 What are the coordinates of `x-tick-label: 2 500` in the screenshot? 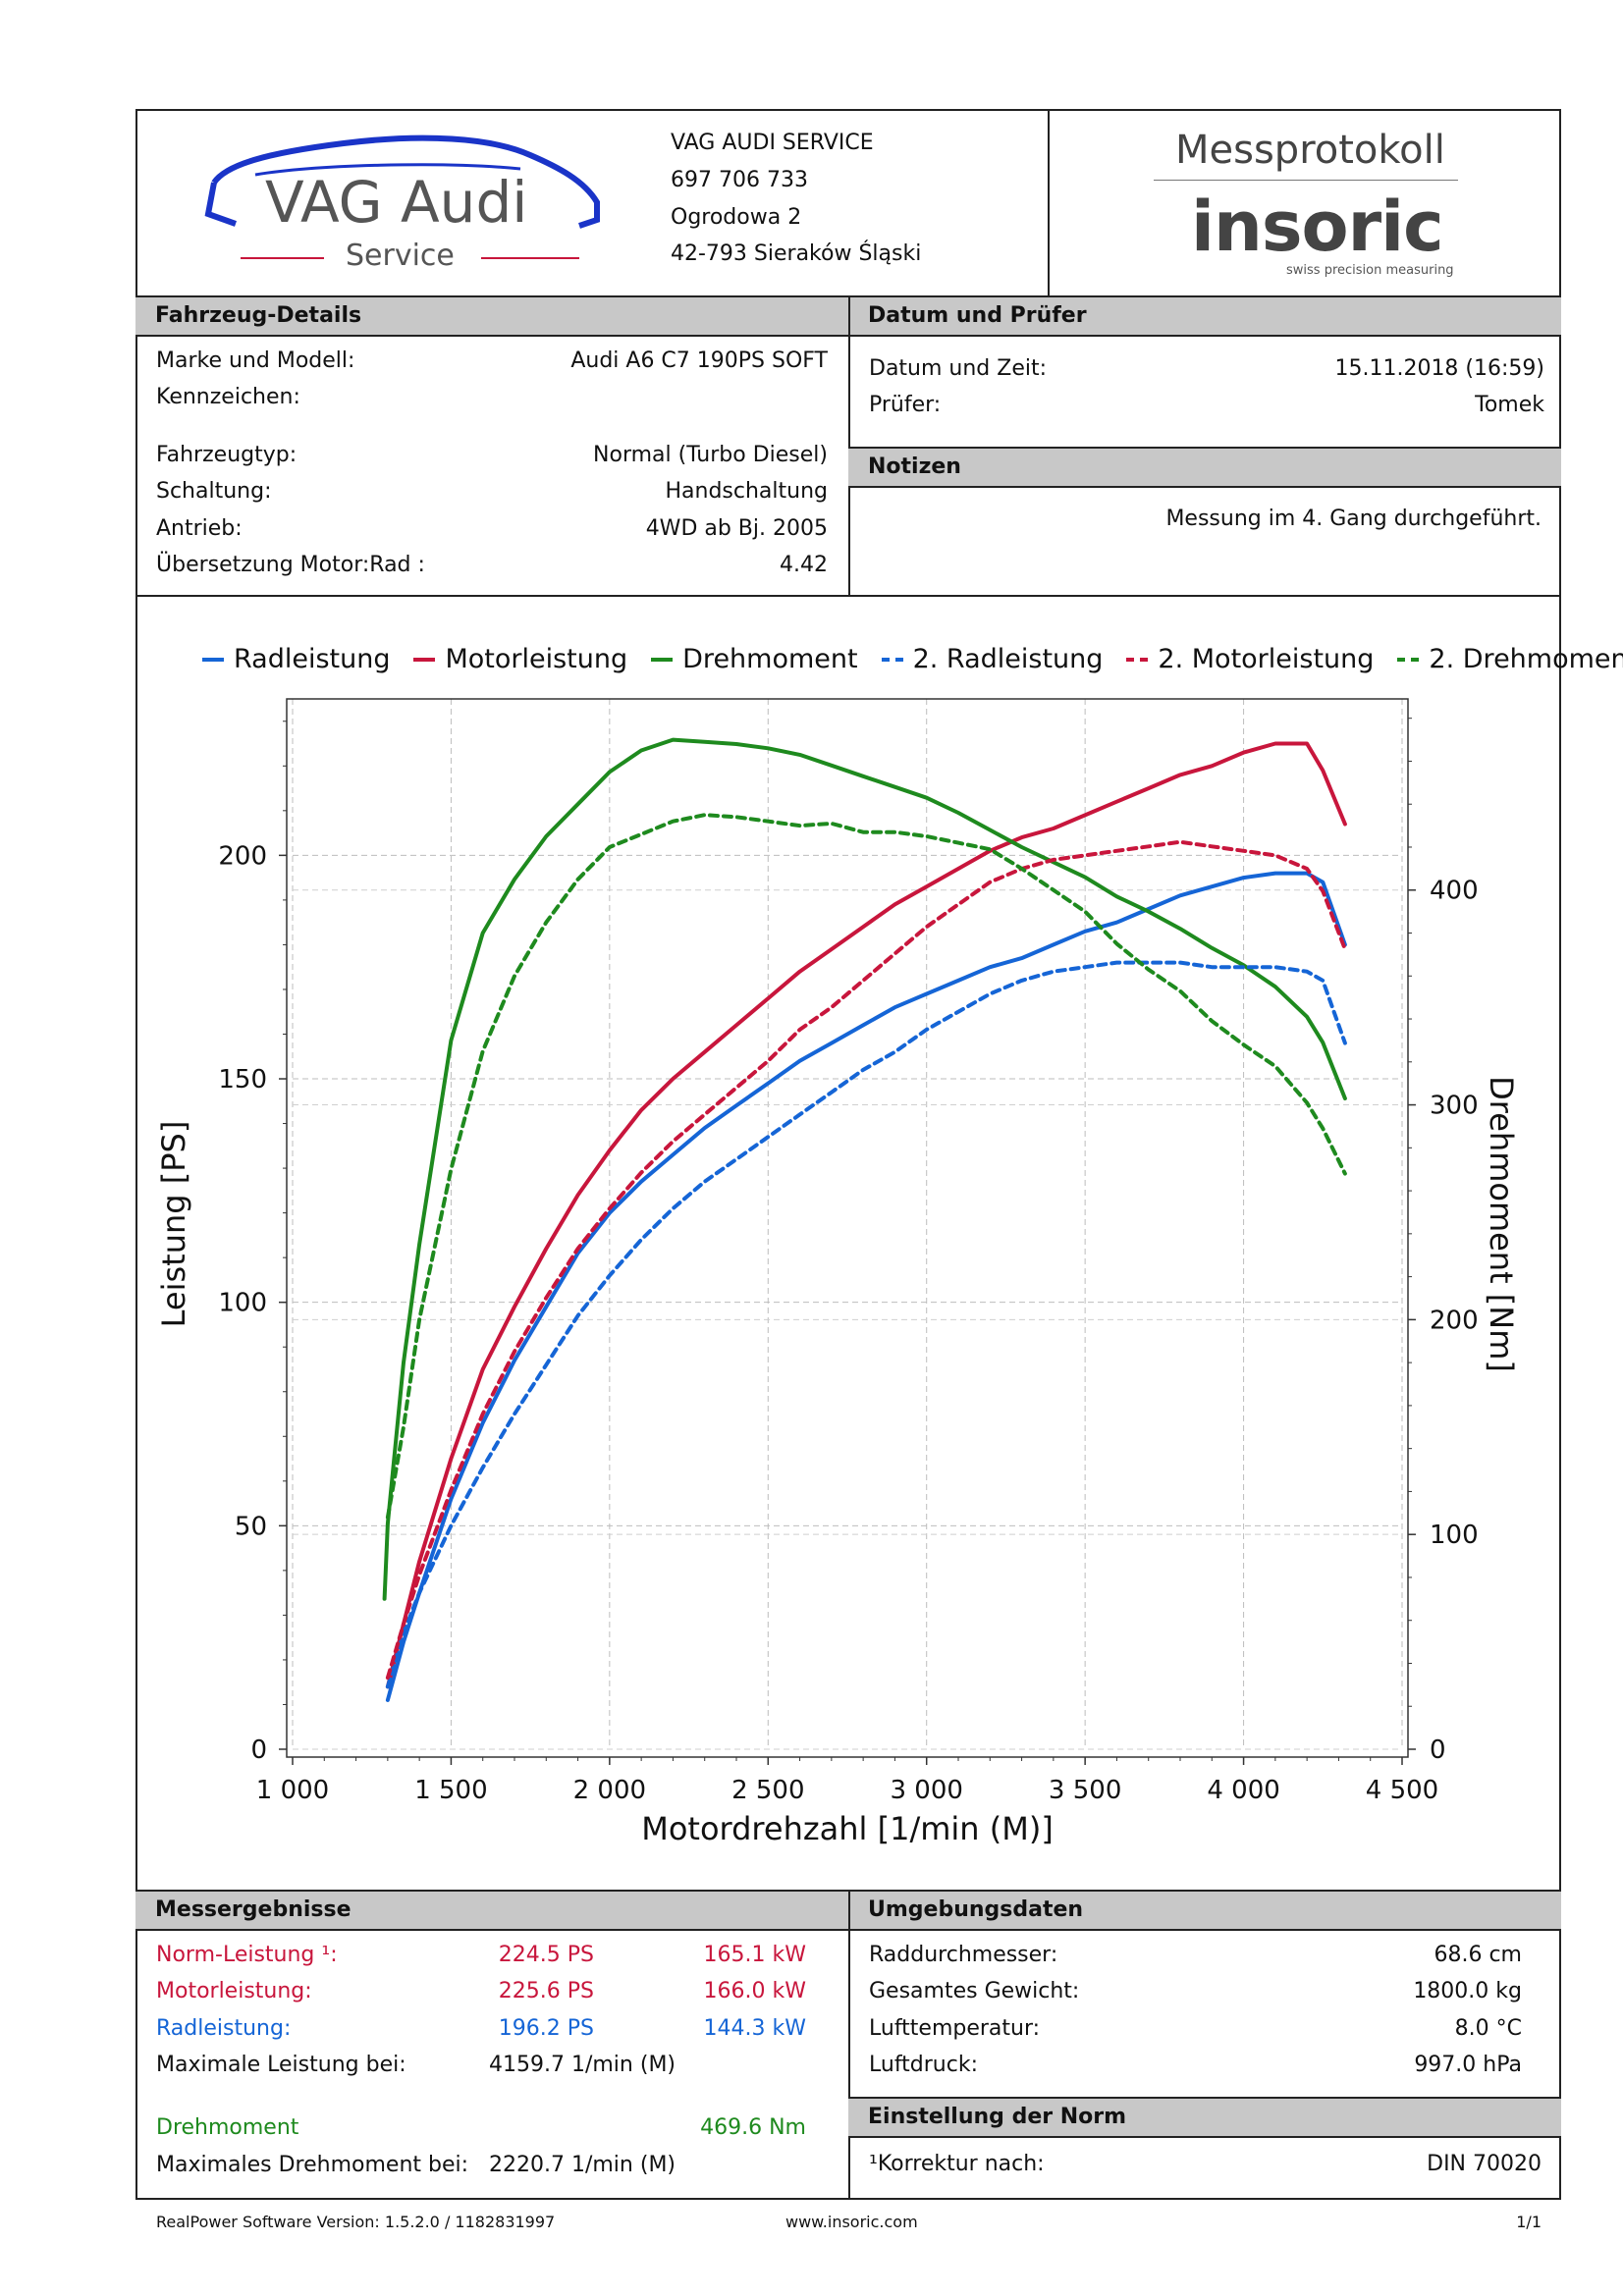 It's located at (767, 1790).